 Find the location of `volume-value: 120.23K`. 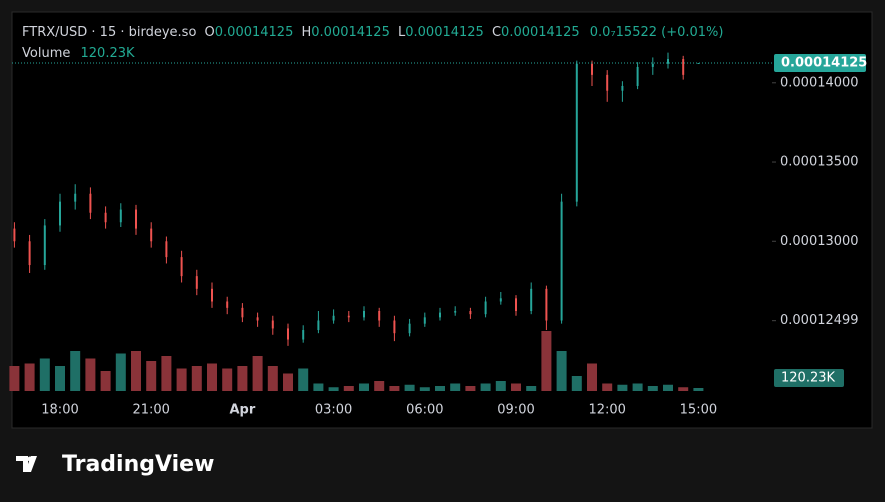

volume-value: 120.23K is located at coordinates (108, 53).